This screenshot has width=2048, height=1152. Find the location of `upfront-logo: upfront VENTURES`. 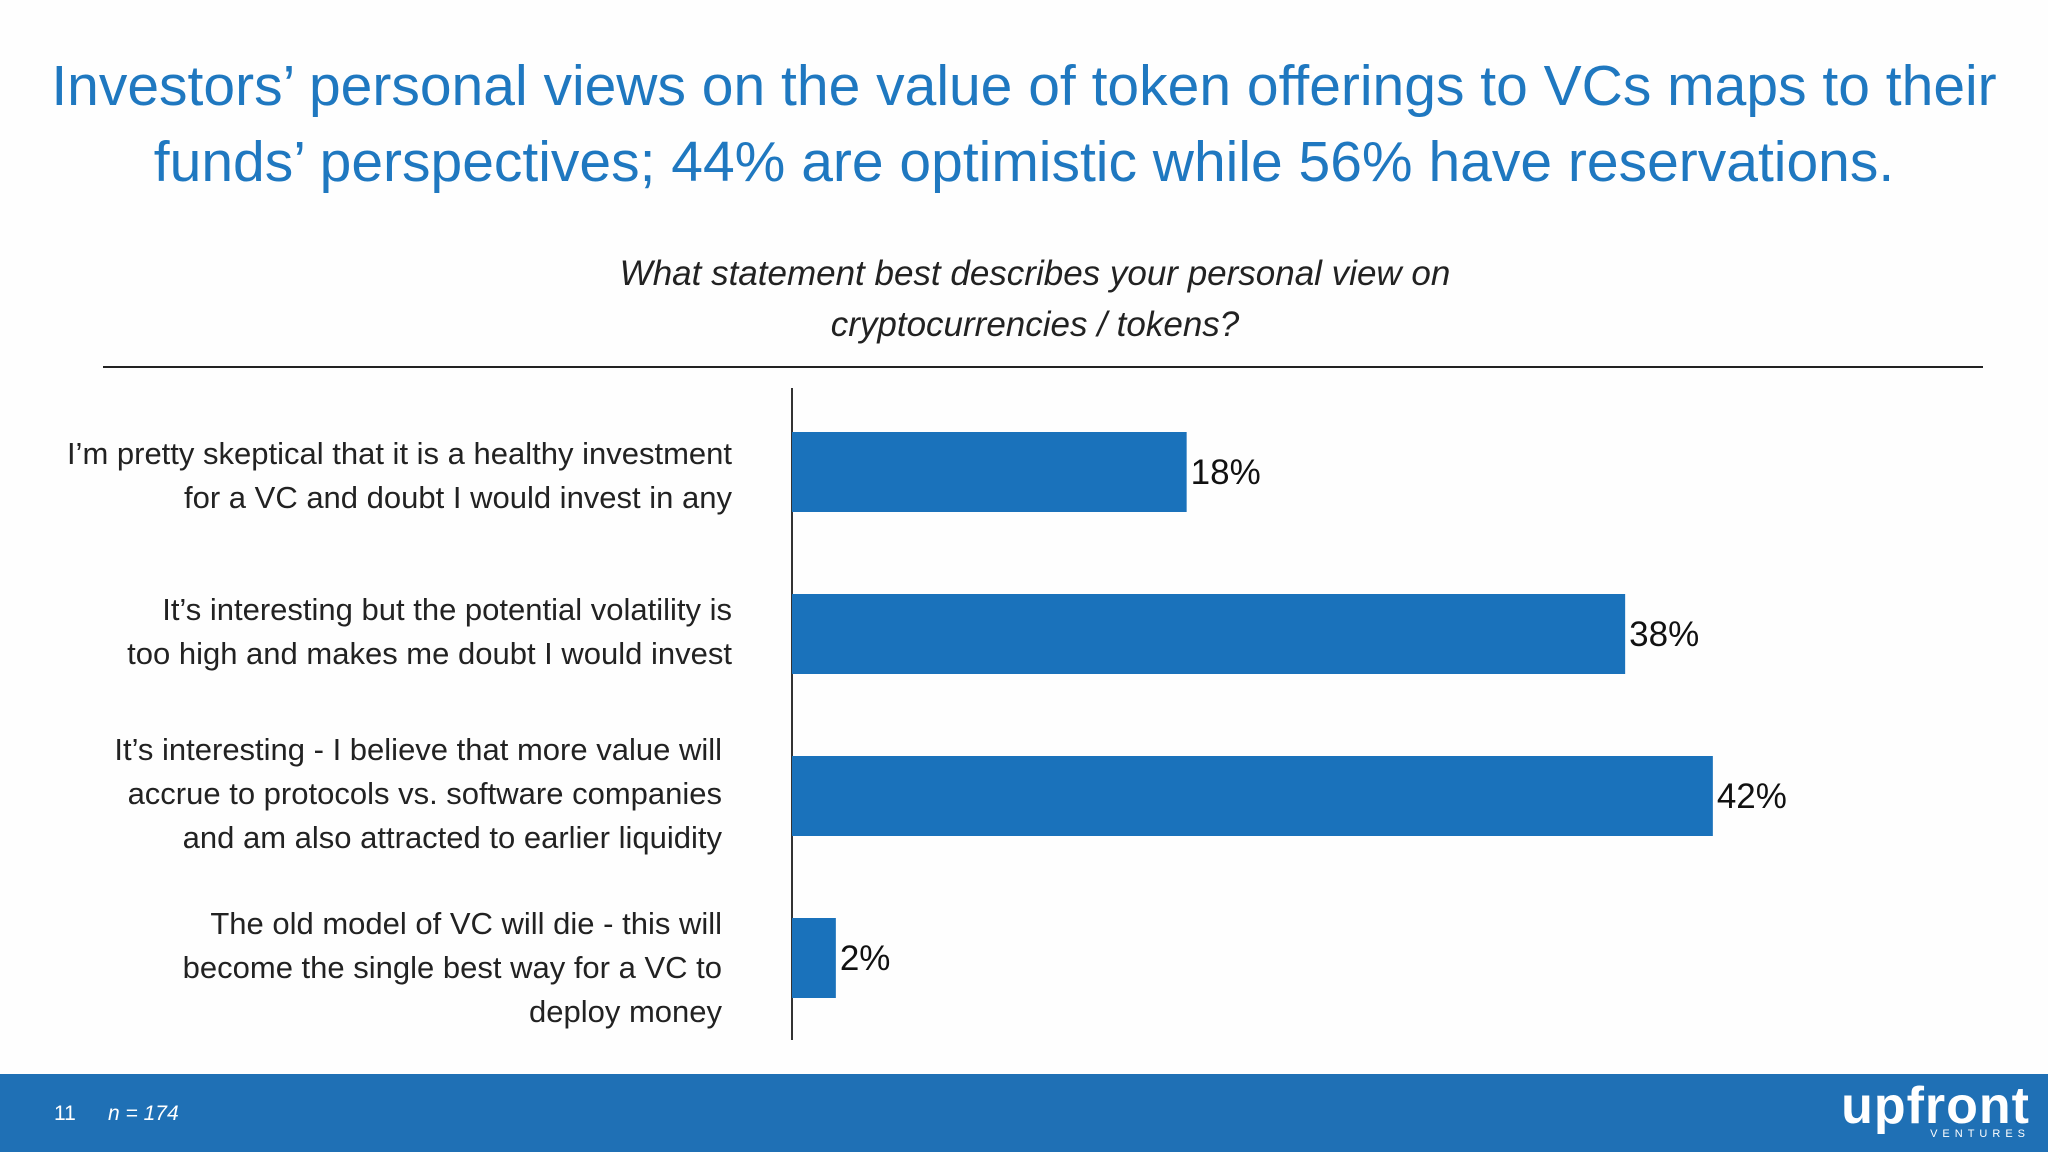

upfront-logo: upfront VENTURES is located at coordinates (1935, 1109).